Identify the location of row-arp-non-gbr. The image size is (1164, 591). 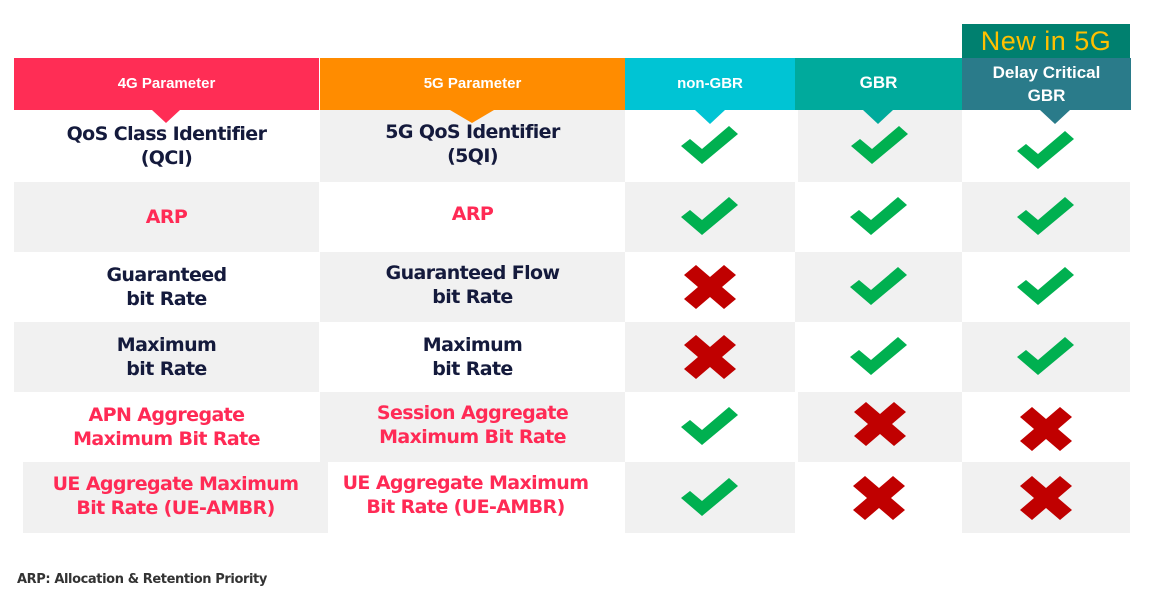
(710, 217).